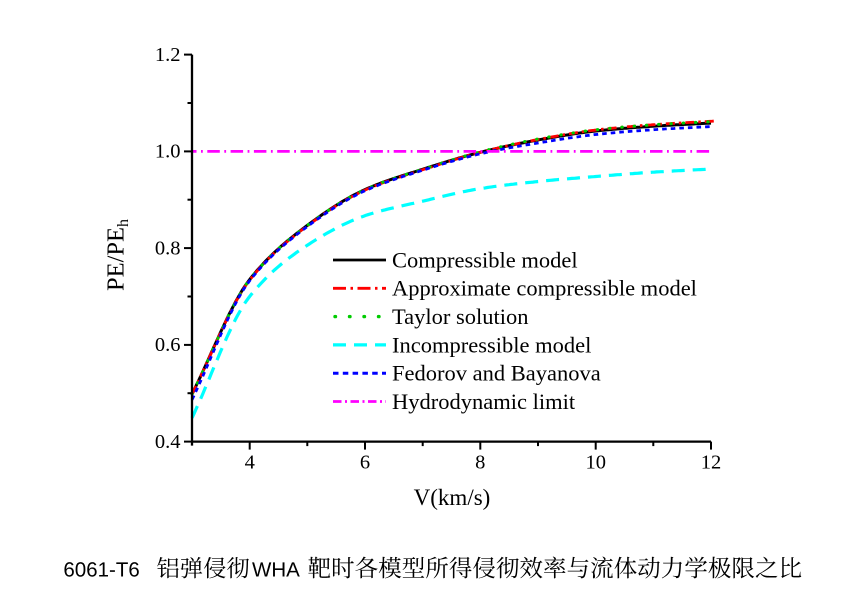 The image size is (862, 612). I want to click on svg-text: 10, so click(595, 462).